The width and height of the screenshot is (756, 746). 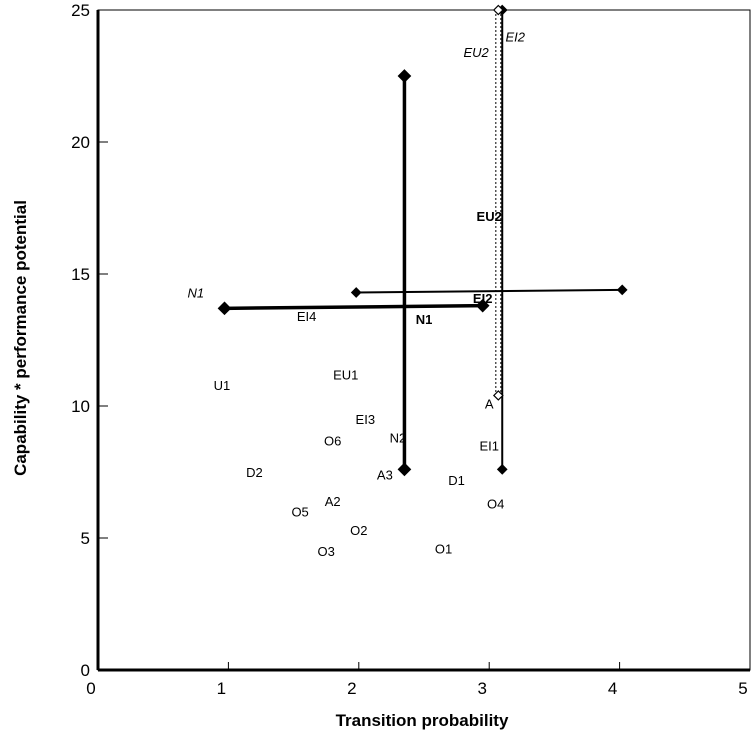 What do you see at coordinates (612, 688) in the screenshot?
I see `x-tick-label: 4` at bounding box center [612, 688].